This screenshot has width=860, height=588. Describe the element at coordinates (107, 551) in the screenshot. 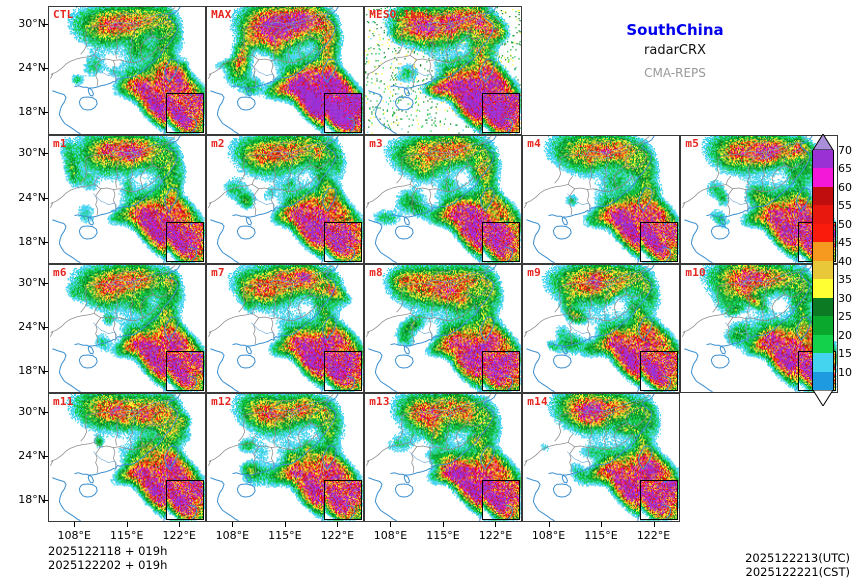

I see `footer-left-line1: 2025122118 + 019h` at that location.